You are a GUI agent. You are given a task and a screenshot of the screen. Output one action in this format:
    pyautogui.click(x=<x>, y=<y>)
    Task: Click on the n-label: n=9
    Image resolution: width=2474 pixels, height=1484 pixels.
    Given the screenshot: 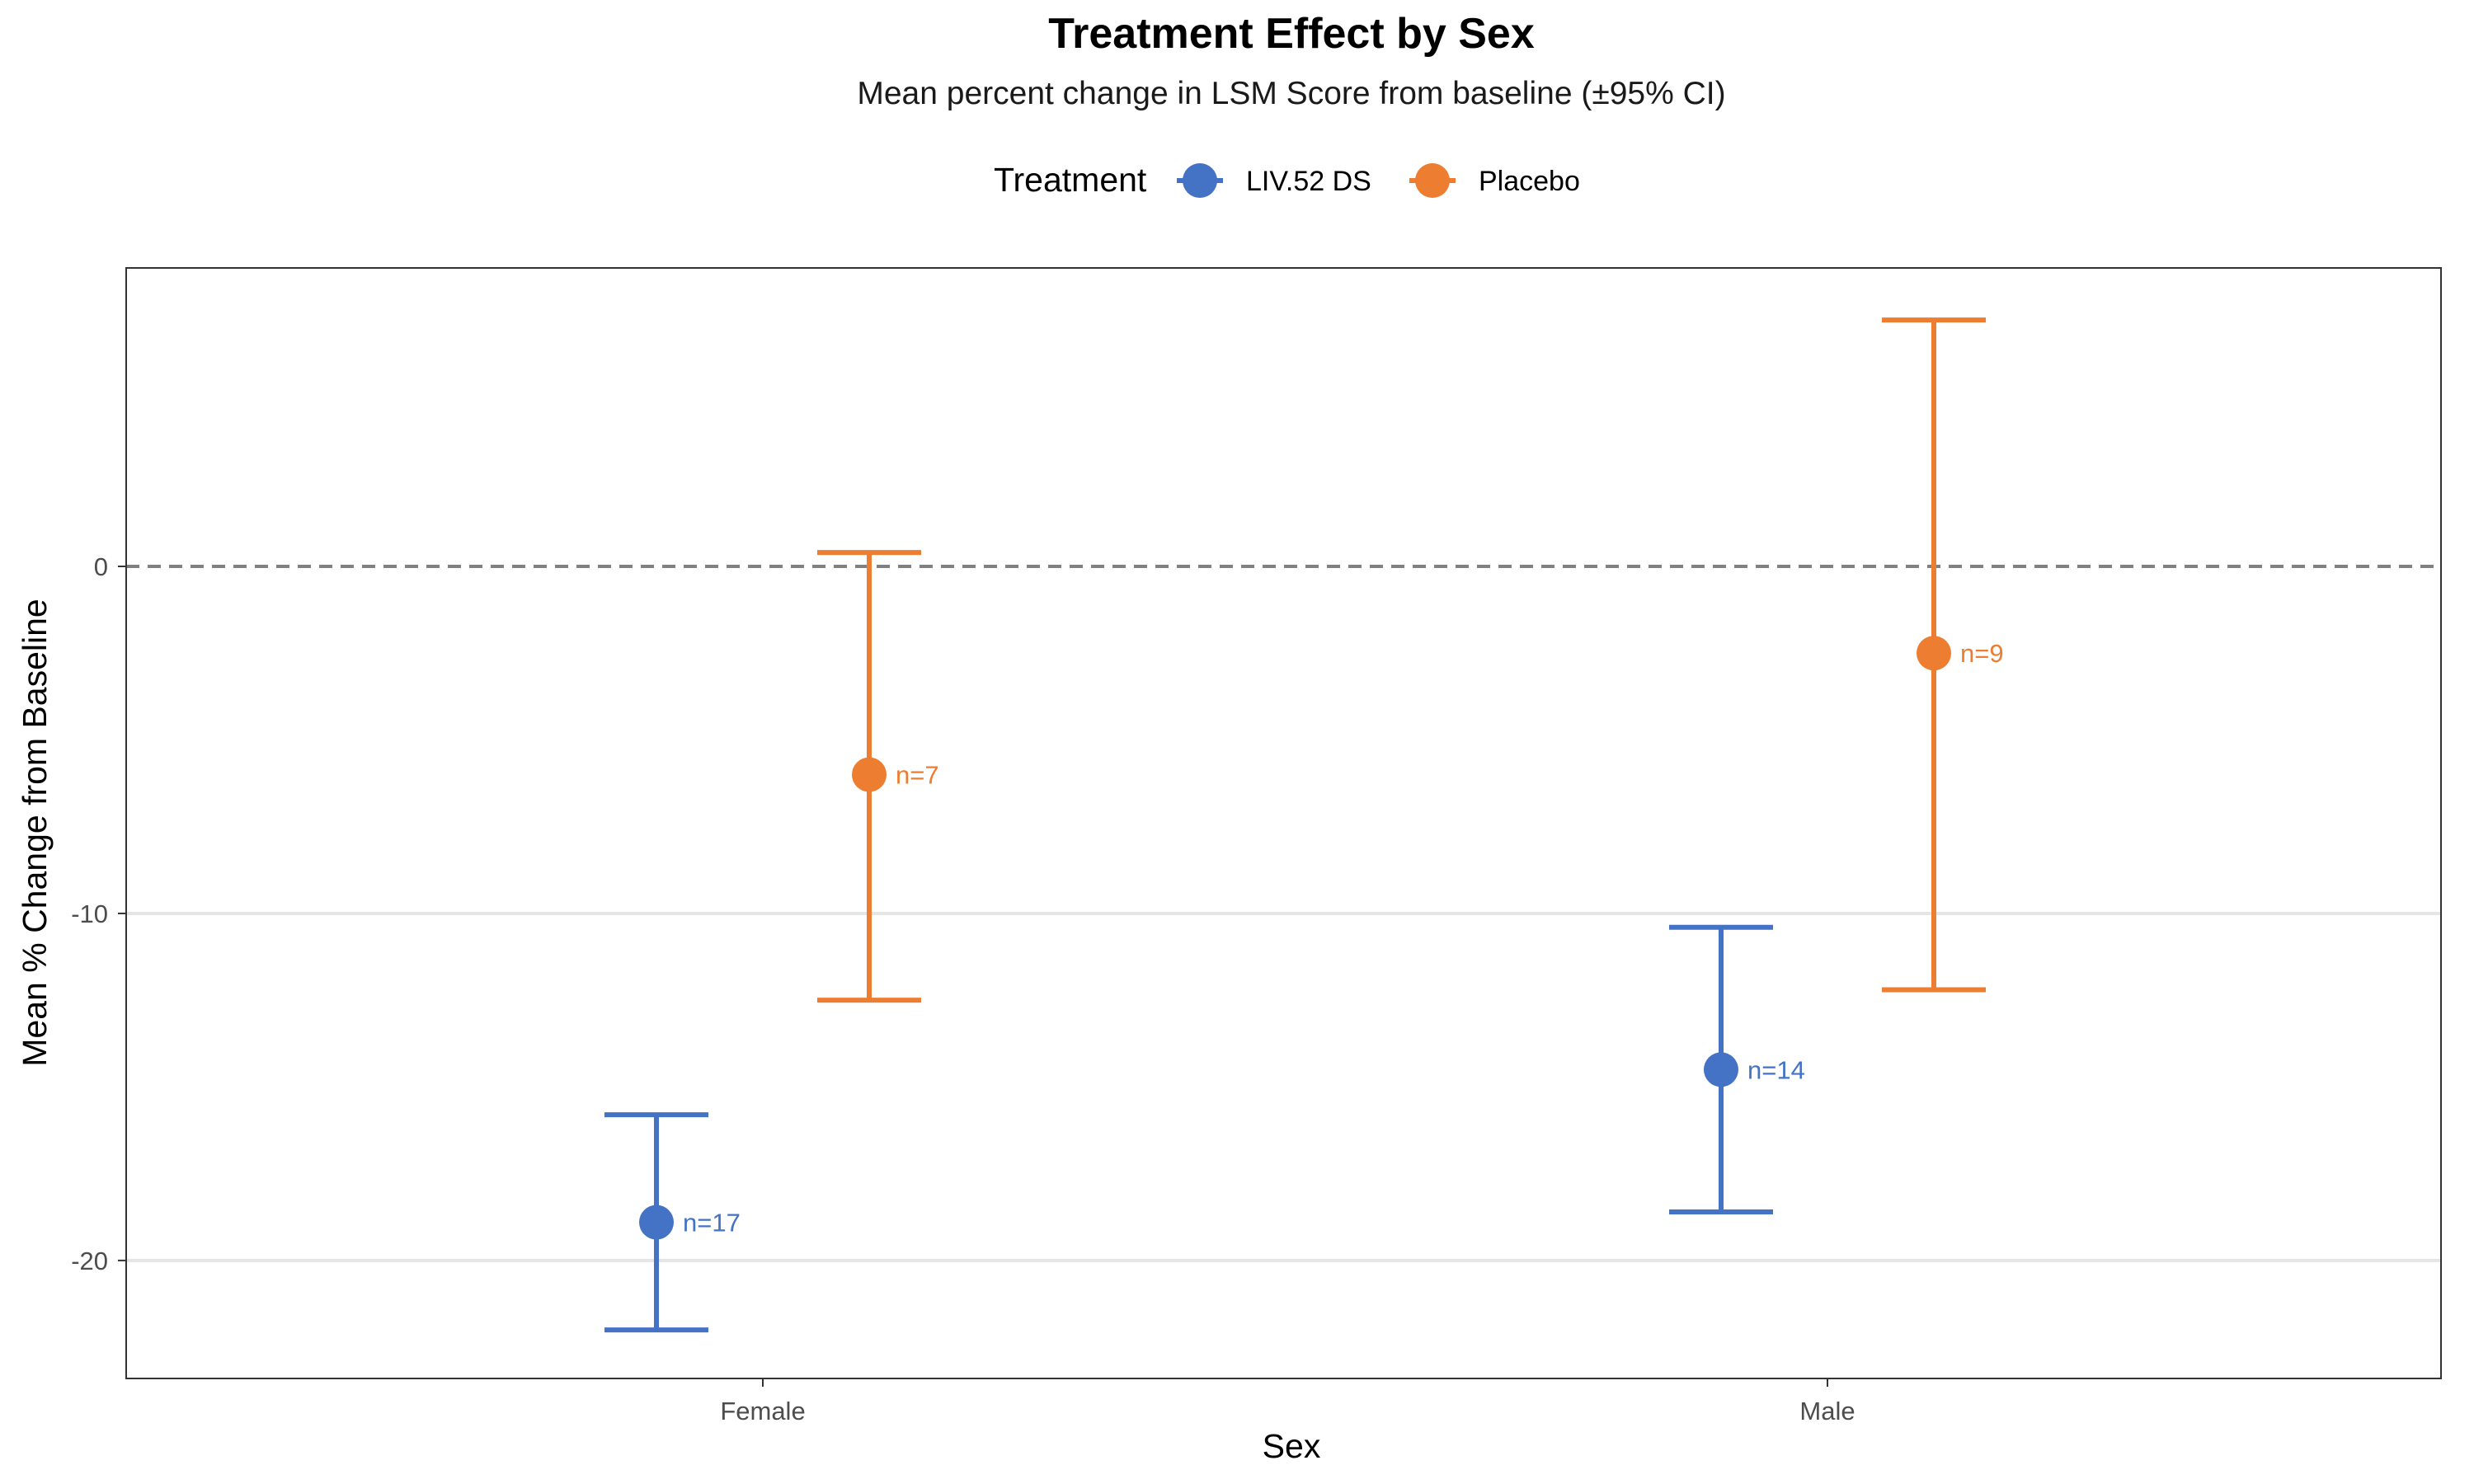 What is the action you would take?
    pyautogui.click(x=1982, y=653)
    